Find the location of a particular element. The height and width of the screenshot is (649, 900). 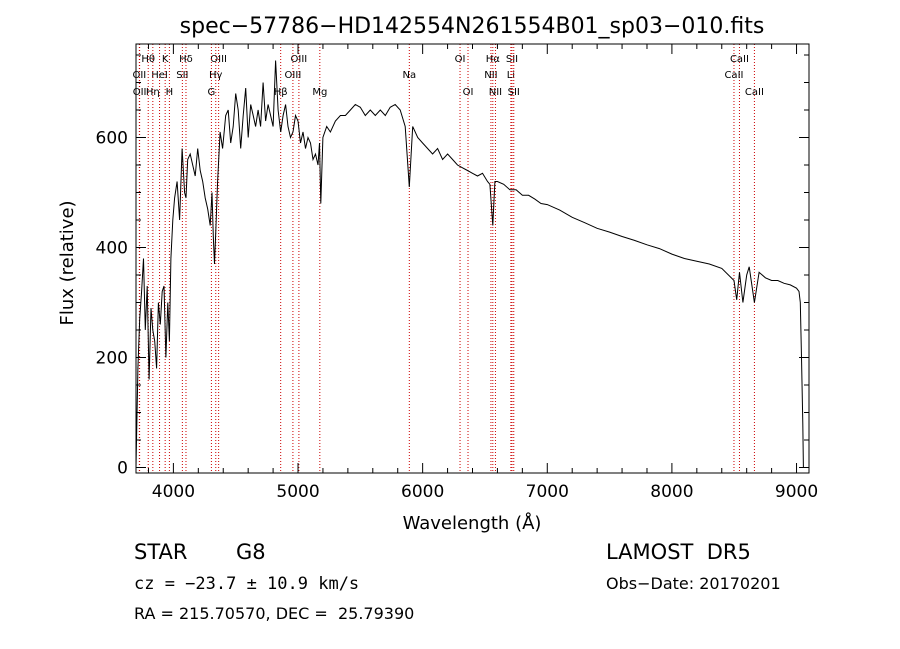

marker-label: G is located at coordinates (212, 92).